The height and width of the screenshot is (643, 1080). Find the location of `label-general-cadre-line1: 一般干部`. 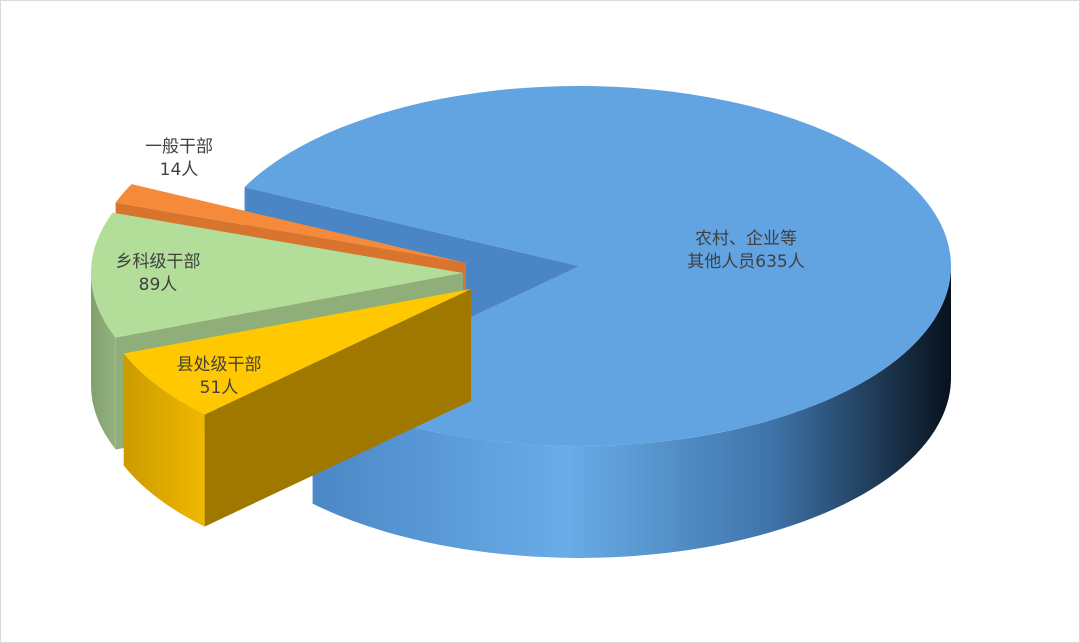

label-general-cadre-line1: 一般干部 is located at coordinates (179, 147).